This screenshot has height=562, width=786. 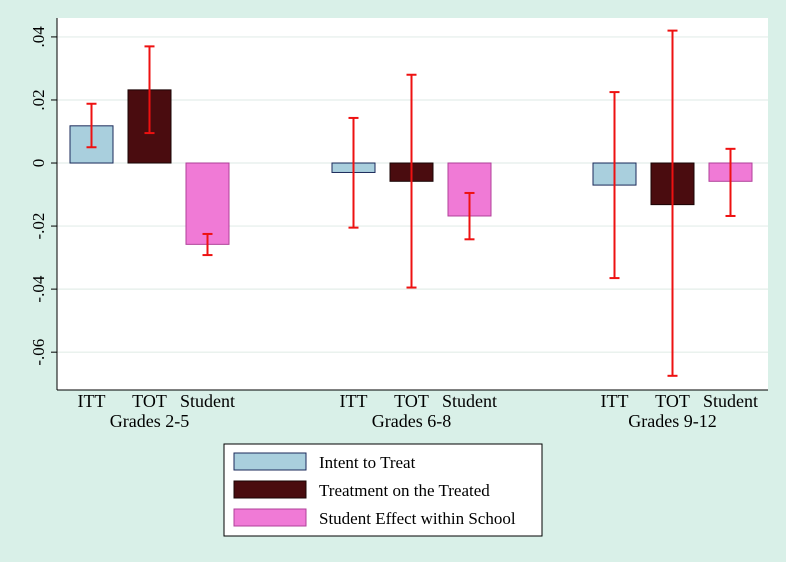 What do you see at coordinates (207, 203) in the screenshot?
I see `bar-student` at bounding box center [207, 203].